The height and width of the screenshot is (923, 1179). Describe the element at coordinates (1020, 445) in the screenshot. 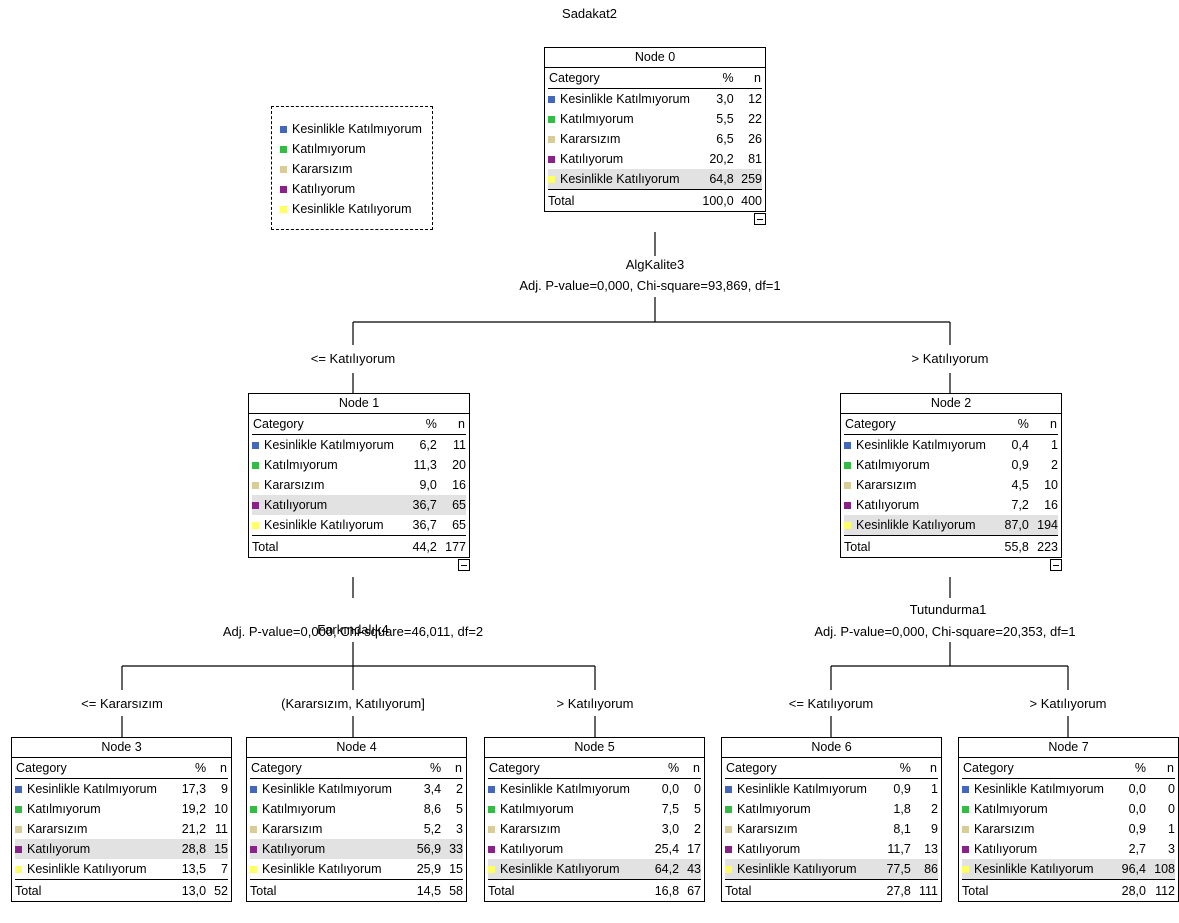

I see `pct-cell: 0,4` at that location.